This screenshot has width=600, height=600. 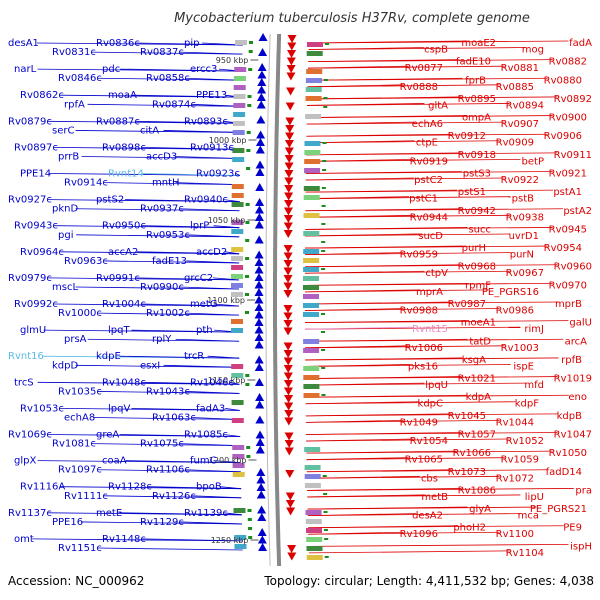 I want to click on gene-label: Rv0900, so click(x=568, y=118).